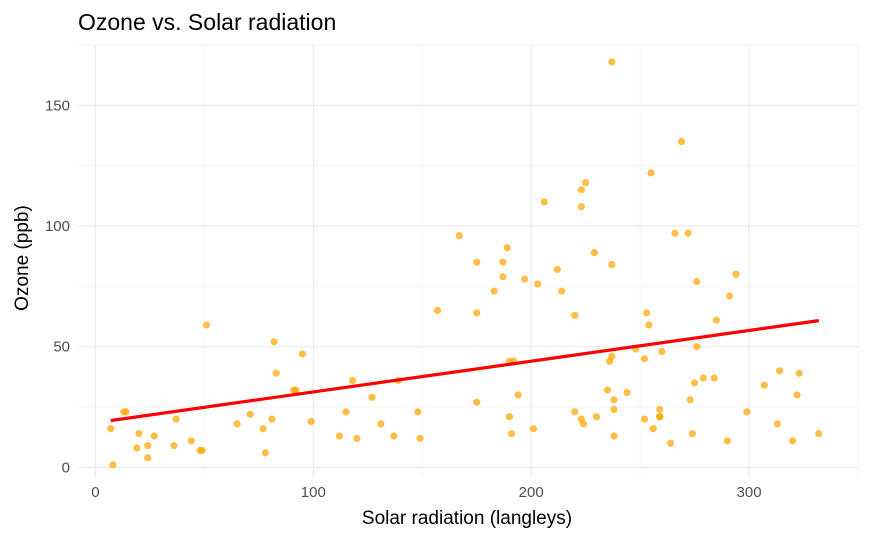  I want to click on chart-title: Ozone vs. Solar radiation, so click(207, 22).